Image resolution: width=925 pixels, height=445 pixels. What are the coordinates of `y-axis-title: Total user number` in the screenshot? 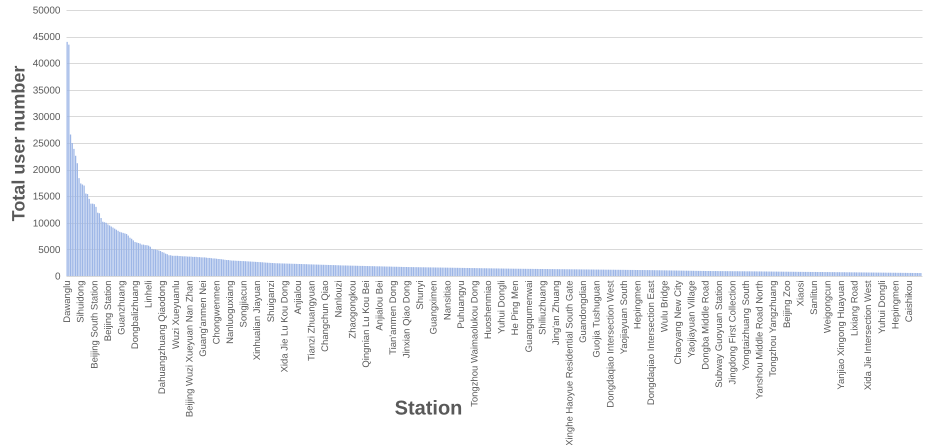 It's located at (18, 144).